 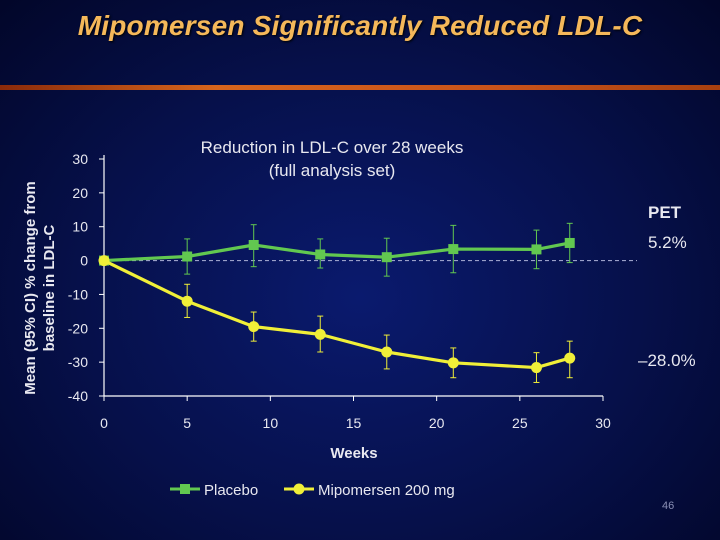 I want to click on slide-title: Mipomersen Significantly Reduced LDL-C, so click(x=360, y=25).